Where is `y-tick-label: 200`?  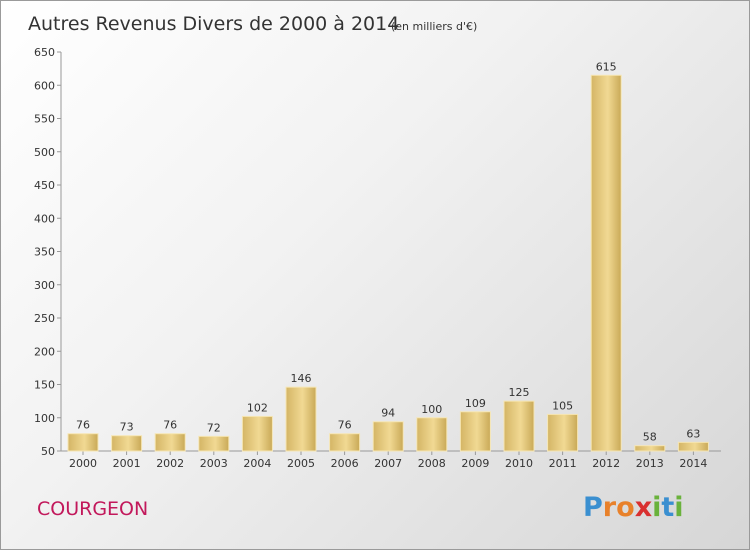 y-tick-label: 200 is located at coordinates (44, 351).